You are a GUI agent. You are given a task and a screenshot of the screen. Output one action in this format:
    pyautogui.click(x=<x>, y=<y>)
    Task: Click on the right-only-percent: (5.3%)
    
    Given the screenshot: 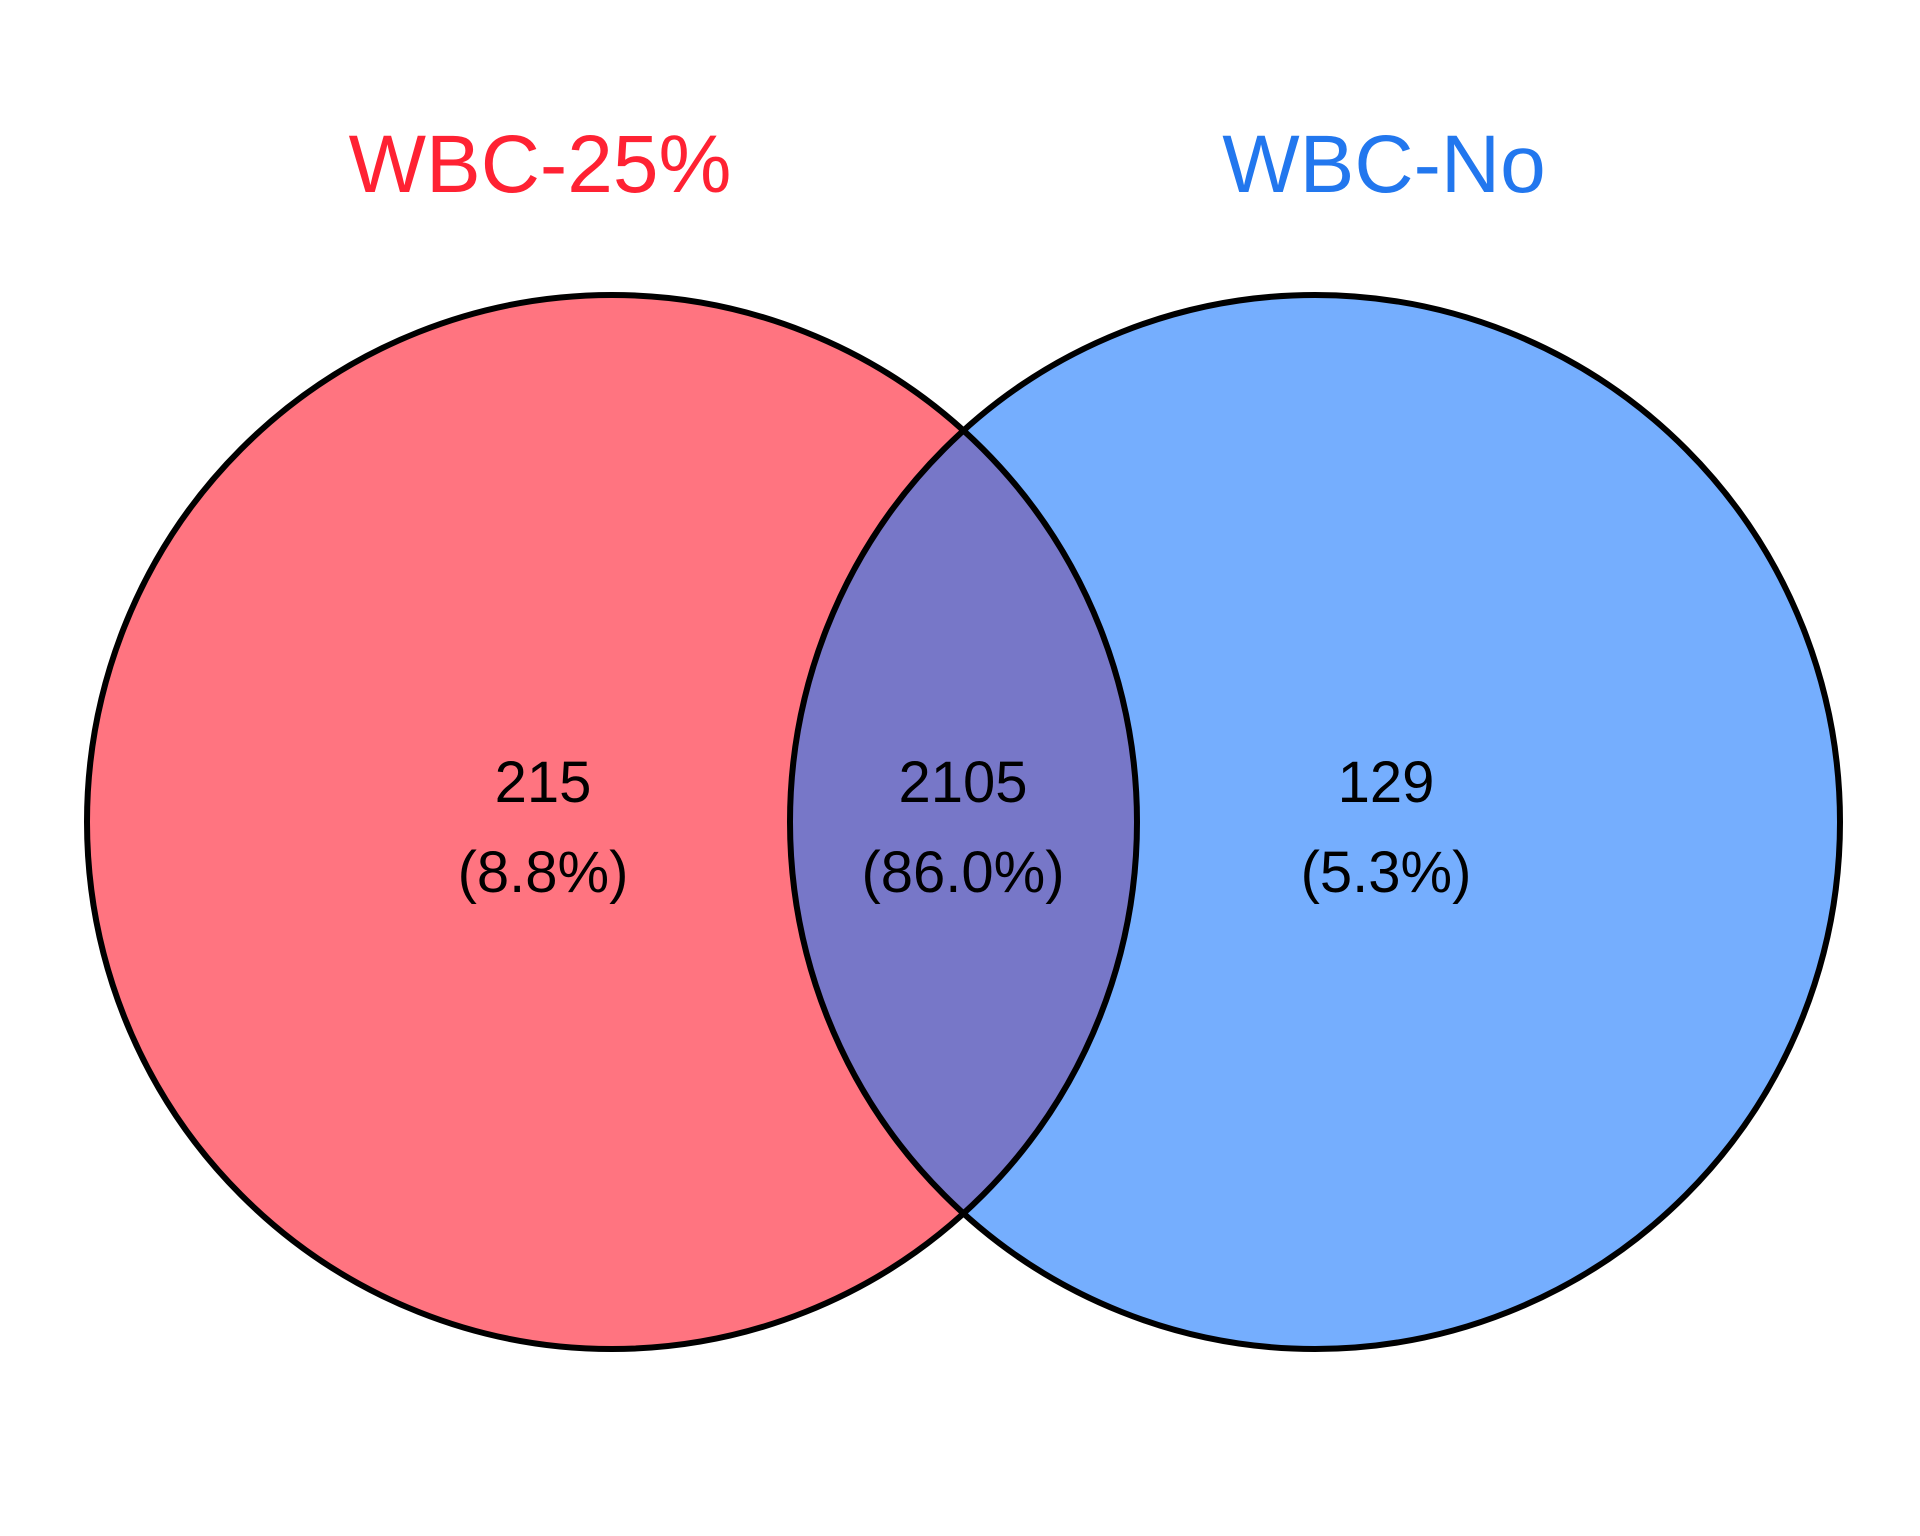 What is the action you would take?
    pyautogui.click(x=1386, y=872)
    